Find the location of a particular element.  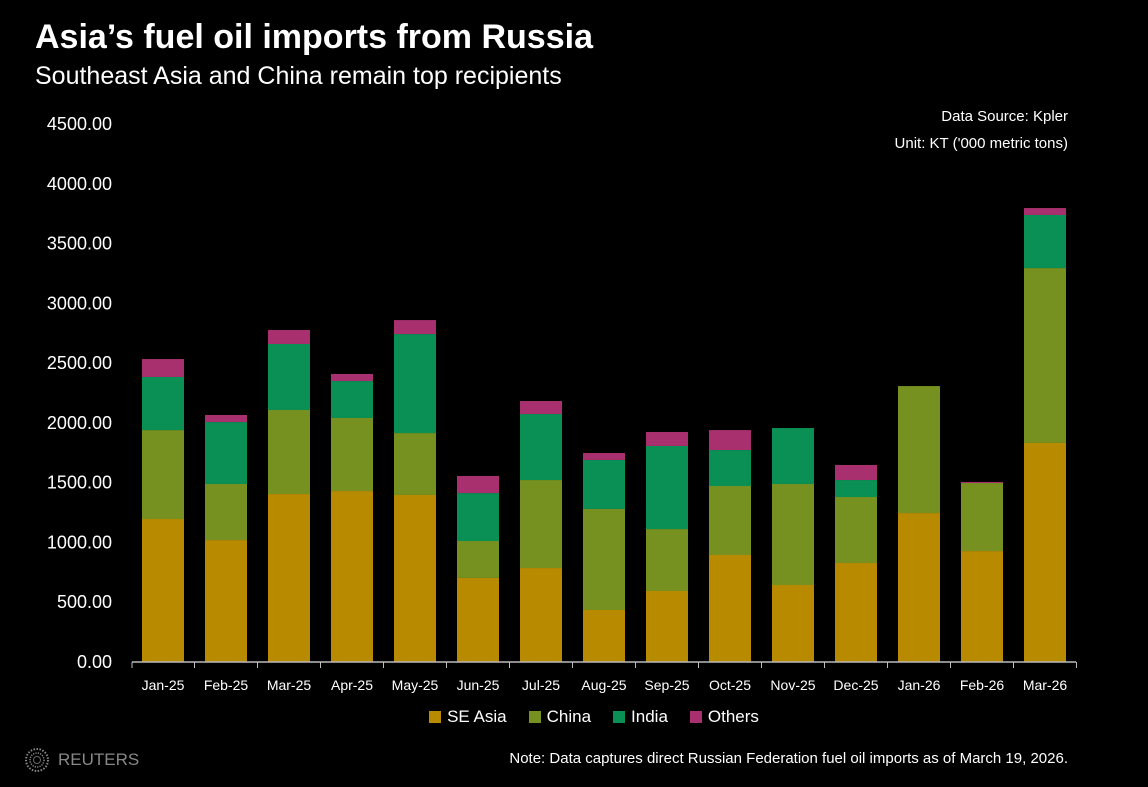

x-tick-label: May-25 is located at coordinates (415, 685).